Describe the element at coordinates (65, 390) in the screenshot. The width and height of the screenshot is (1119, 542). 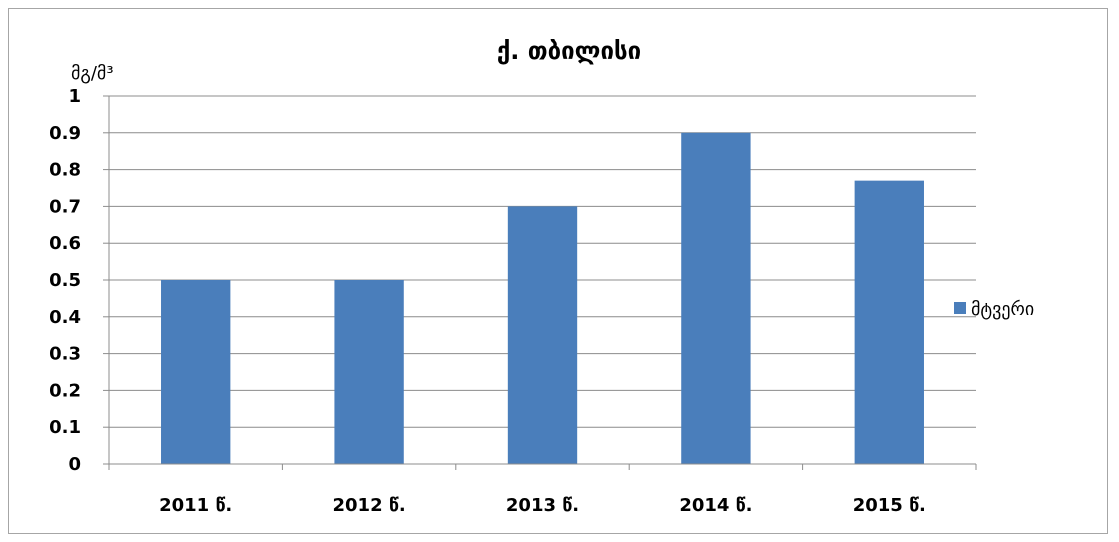
I see `y-tick-label: 0.2` at that location.